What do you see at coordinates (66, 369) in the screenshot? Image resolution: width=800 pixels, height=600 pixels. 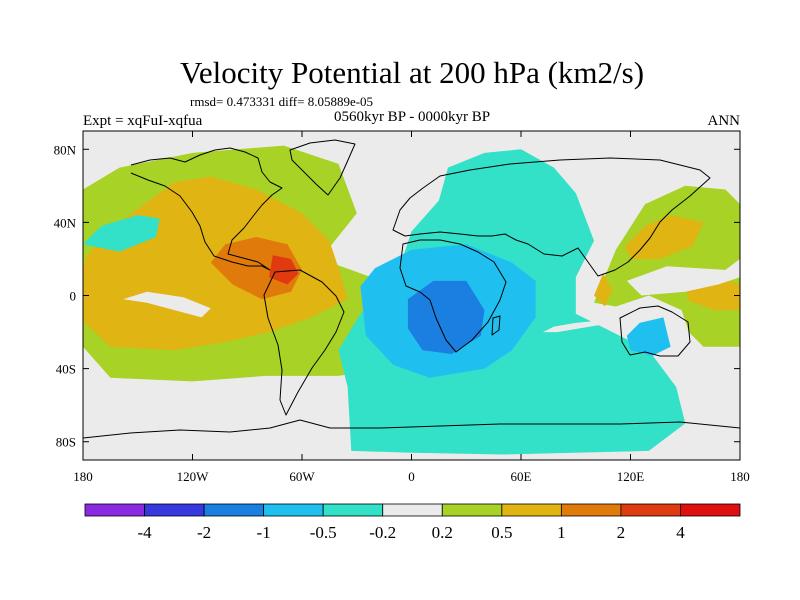 I see `y-tick-label-3: 40S` at bounding box center [66, 369].